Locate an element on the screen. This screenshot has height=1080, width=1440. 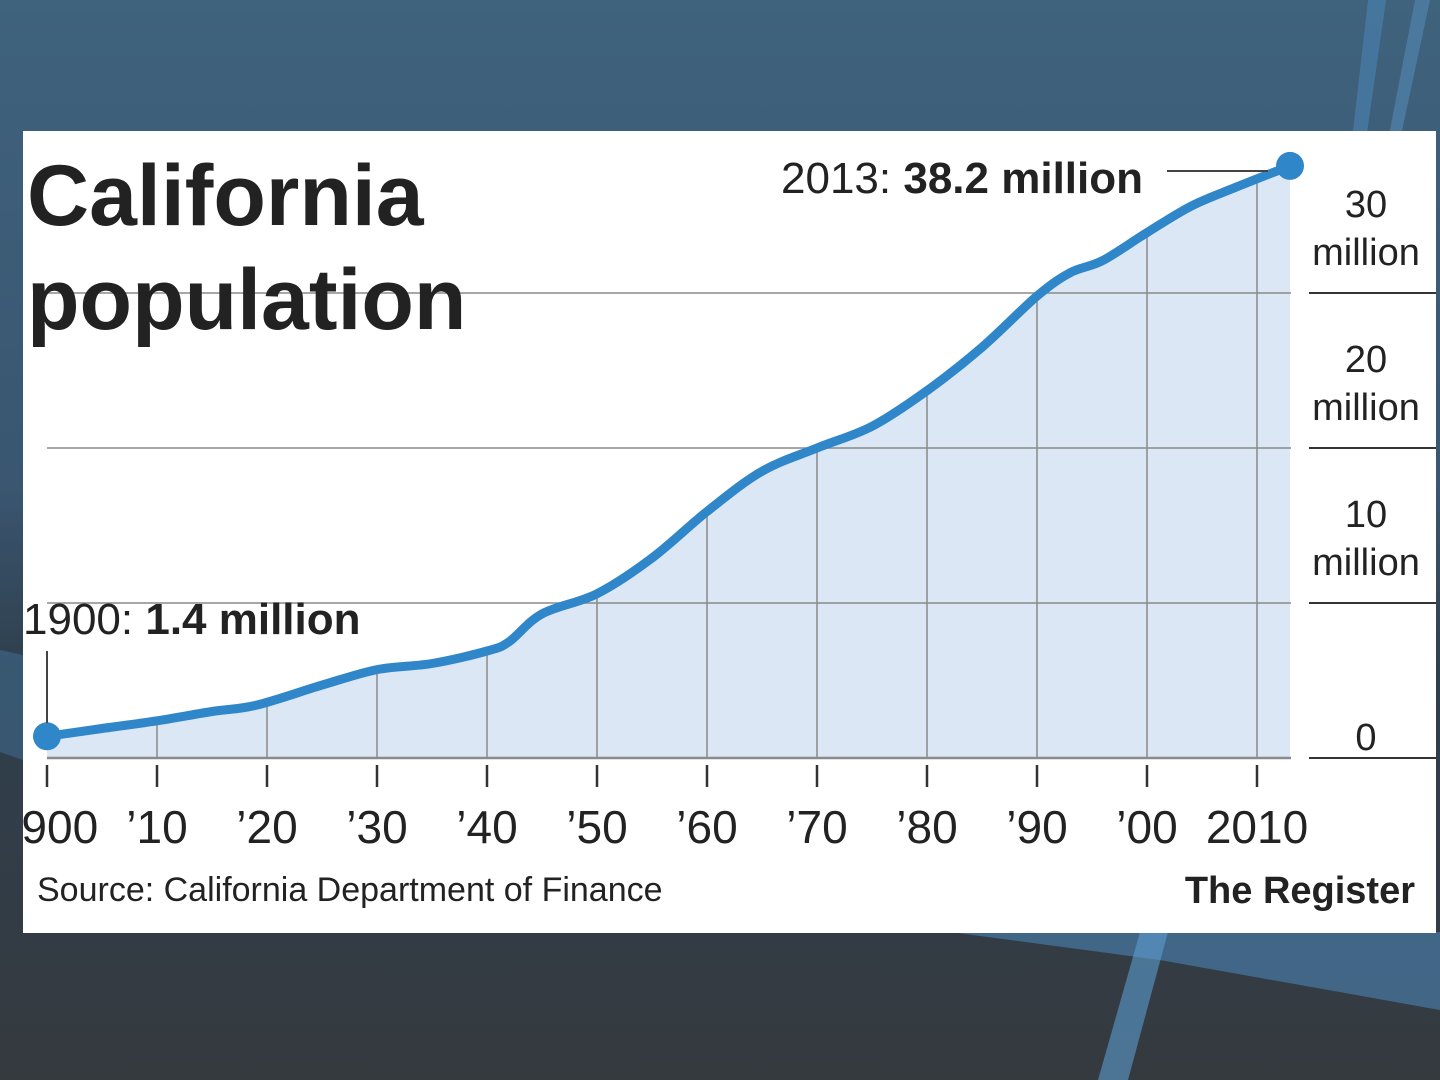
x-tick-label: ’00 is located at coordinates (1146, 827).